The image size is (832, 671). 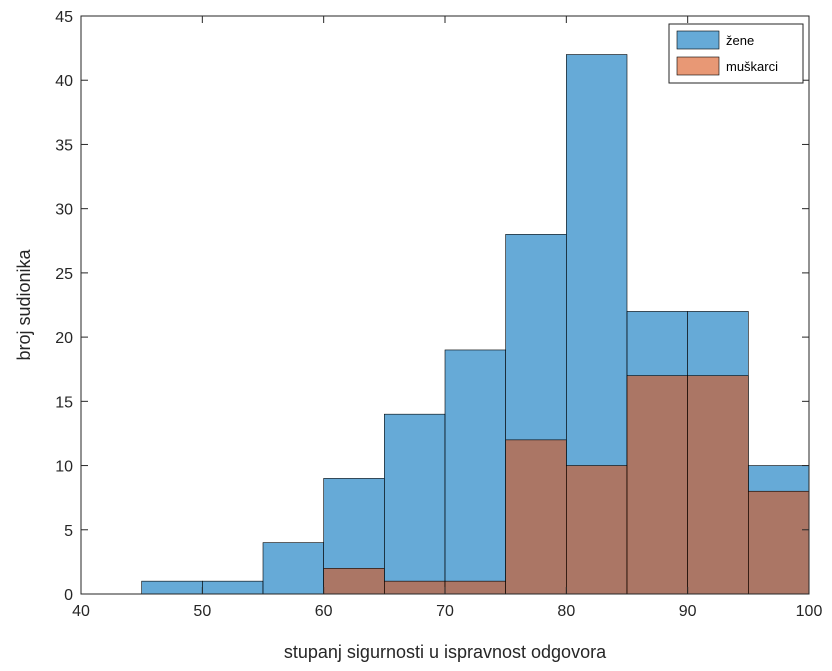 What do you see at coordinates (740, 40) in the screenshot?
I see `legend-label-zene: žene` at bounding box center [740, 40].